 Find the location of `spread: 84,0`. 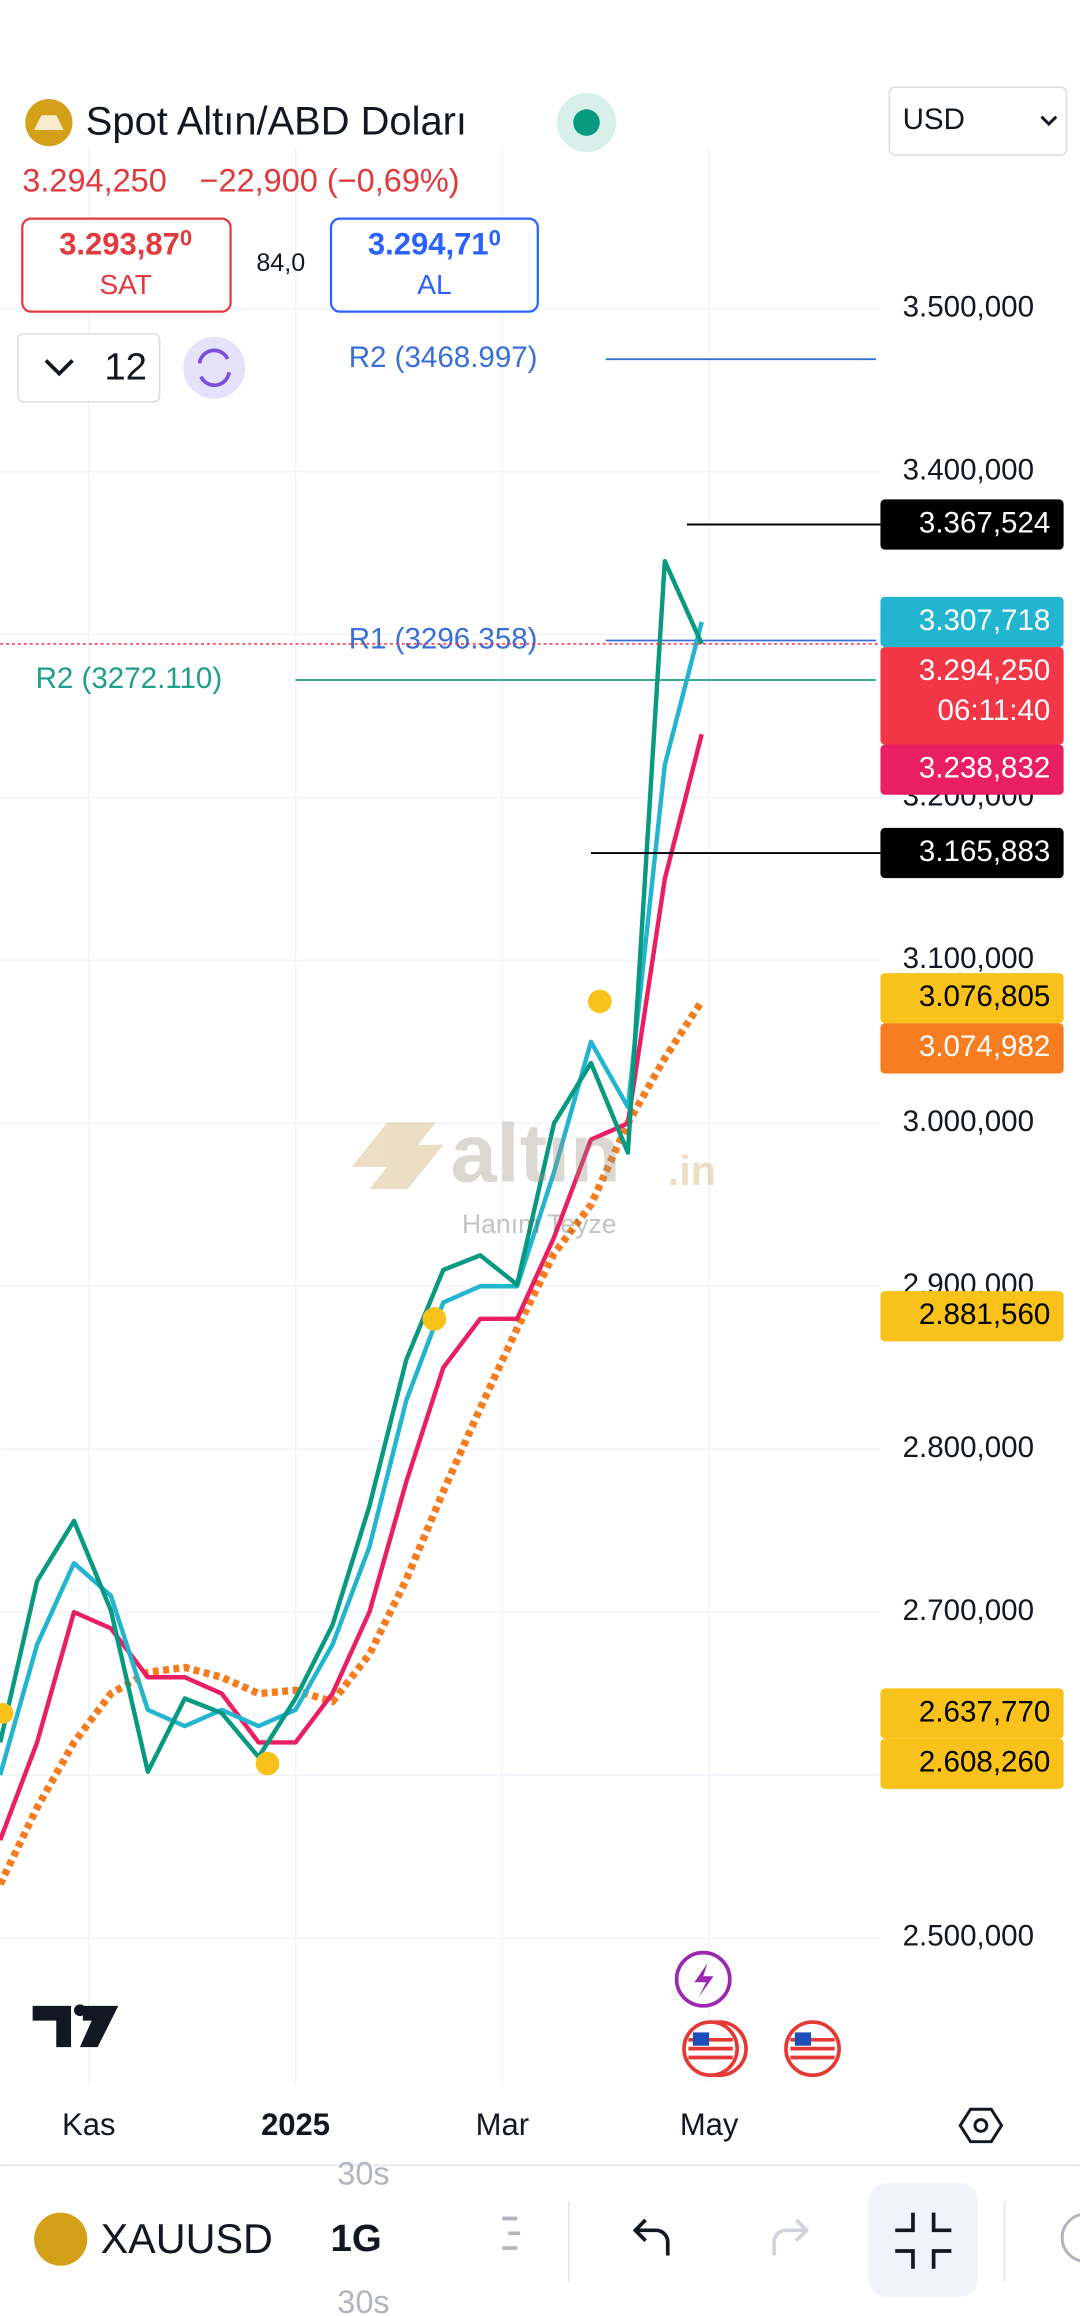

spread: 84,0 is located at coordinates (280, 263).